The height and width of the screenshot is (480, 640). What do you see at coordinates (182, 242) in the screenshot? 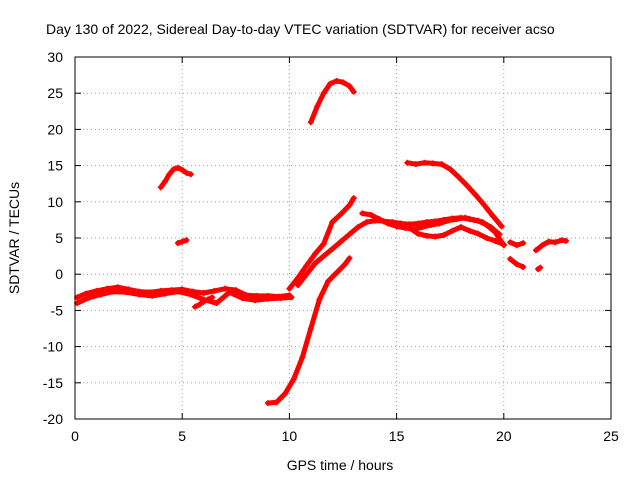
I see `series-arc_small` at bounding box center [182, 242].